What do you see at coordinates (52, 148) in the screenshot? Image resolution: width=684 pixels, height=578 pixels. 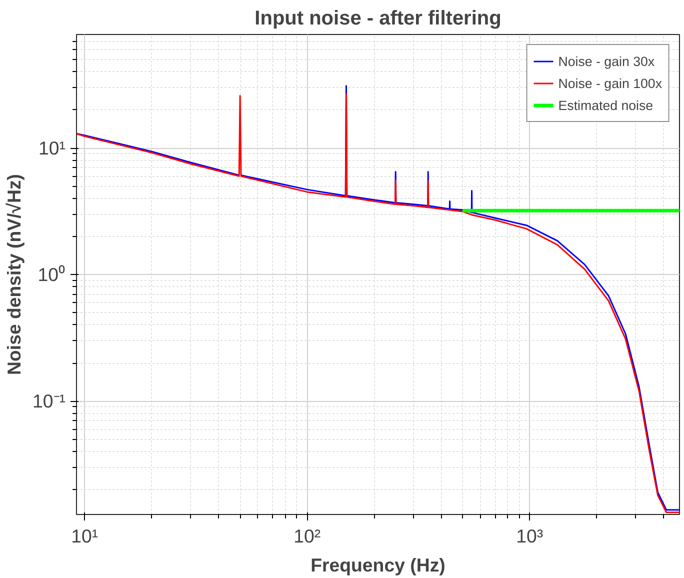 I see `y-tick-label: 10¹` at bounding box center [52, 148].